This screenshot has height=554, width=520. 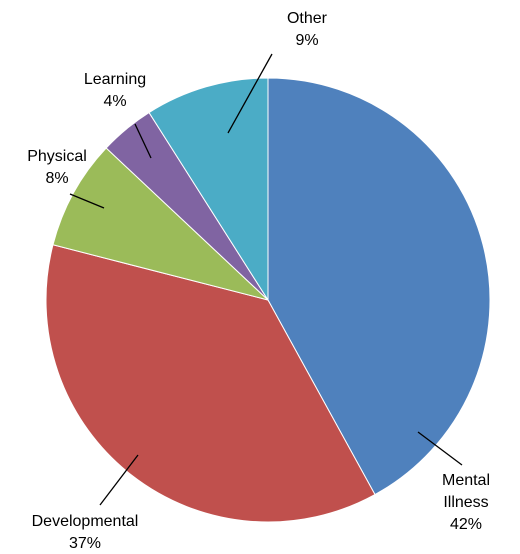 I want to click on category-label: Physical, so click(x=57, y=156).